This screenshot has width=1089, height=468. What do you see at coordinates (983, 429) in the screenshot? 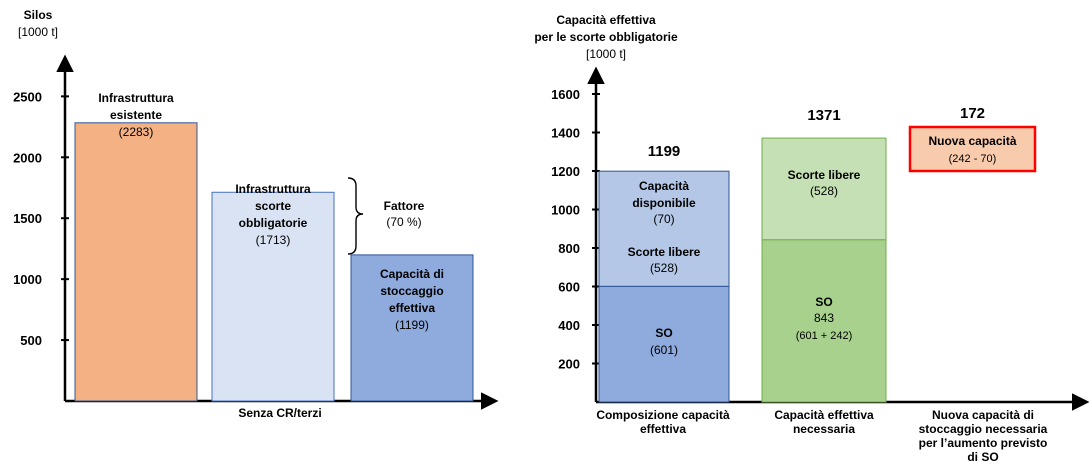
I see `x-category-label-2: stoccaggio necessaria` at bounding box center [983, 429].